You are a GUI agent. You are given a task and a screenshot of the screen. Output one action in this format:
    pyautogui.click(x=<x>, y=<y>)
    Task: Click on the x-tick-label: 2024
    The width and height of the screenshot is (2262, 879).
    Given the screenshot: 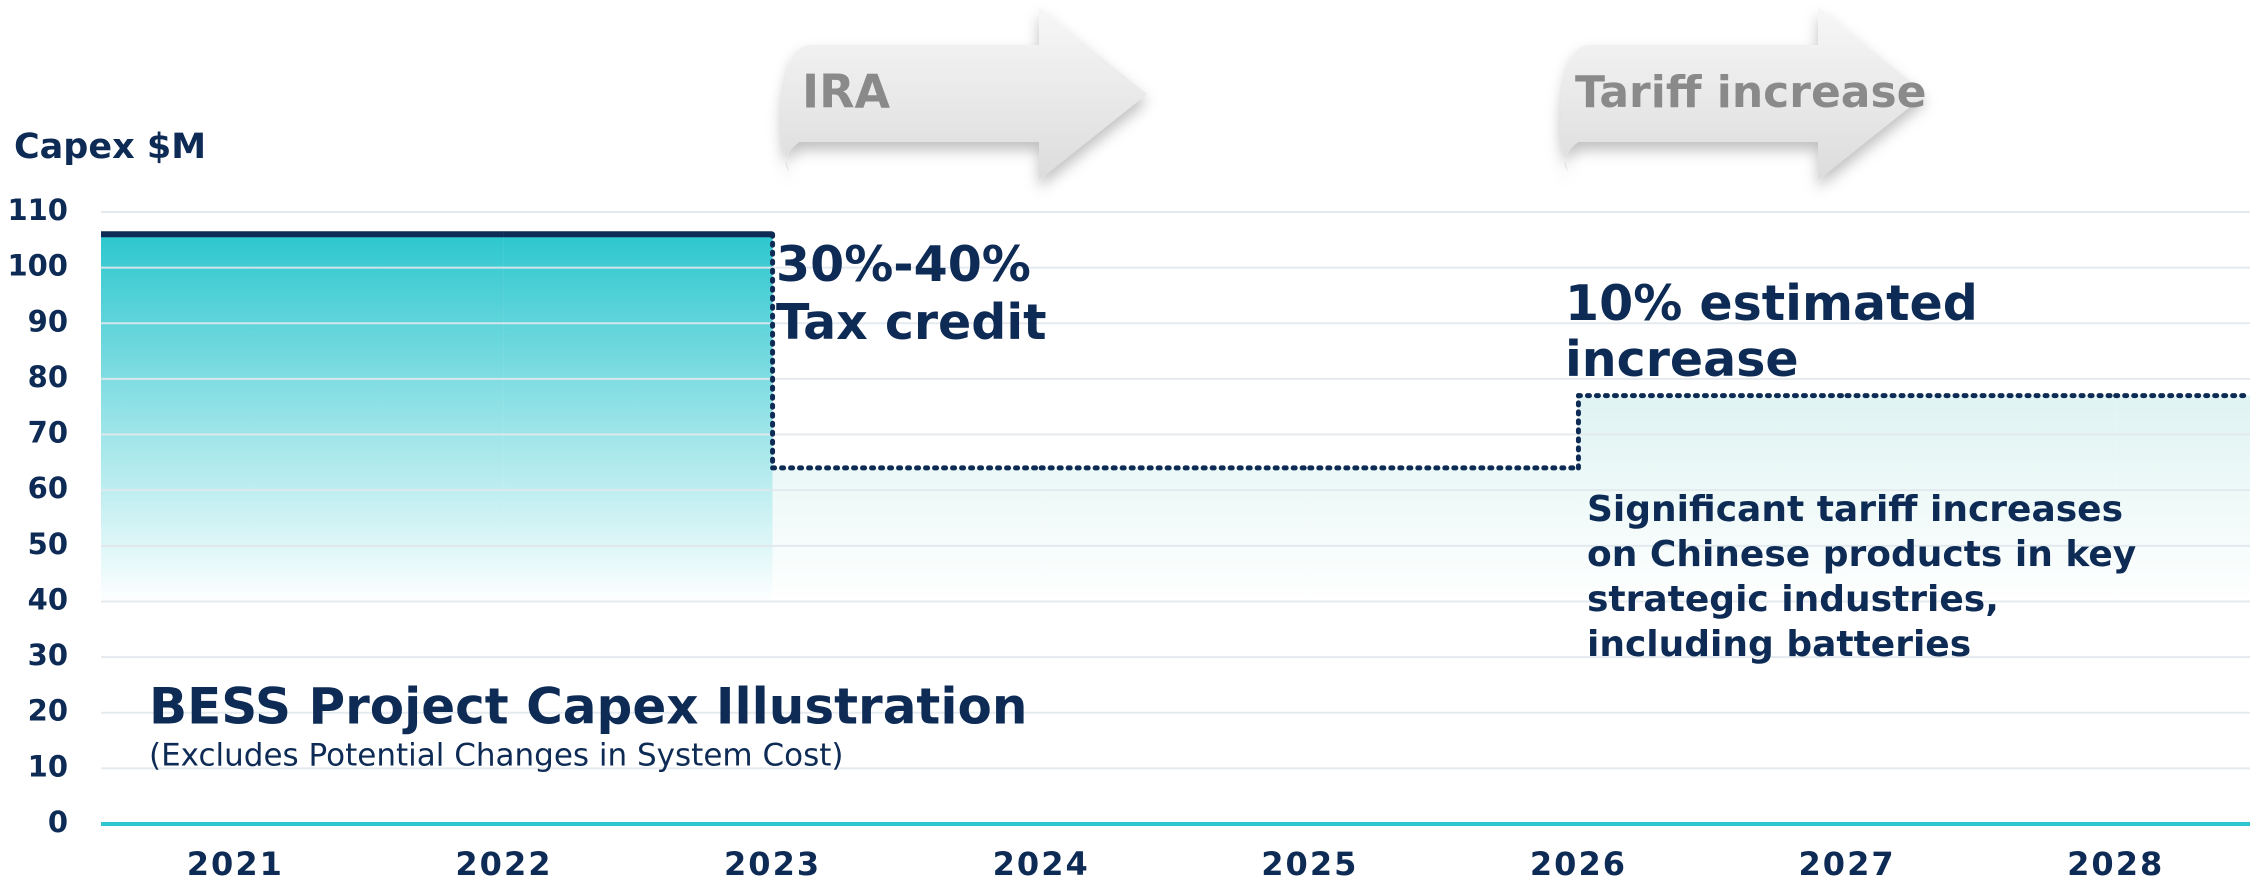 What is the action you would take?
    pyautogui.click(x=1041, y=862)
    